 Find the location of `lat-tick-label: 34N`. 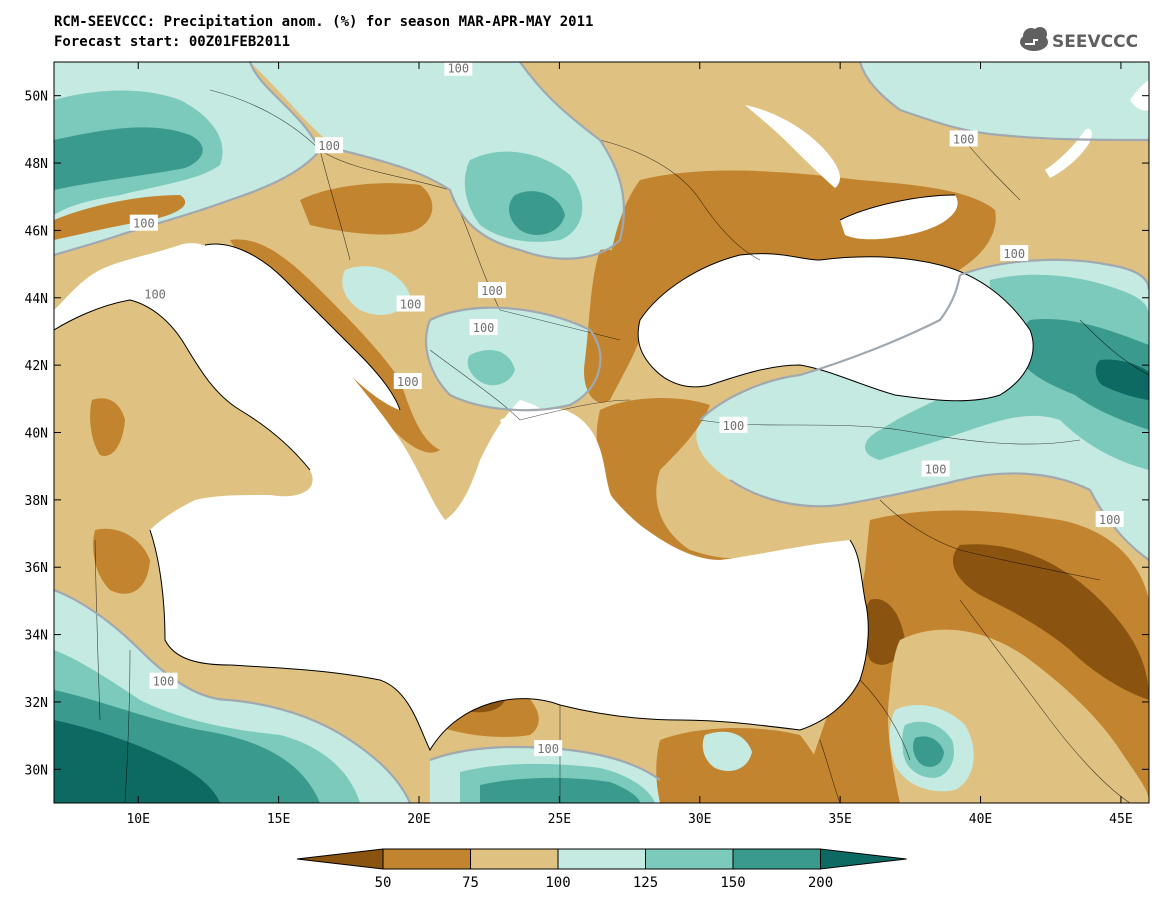

lat-tick-label: 34N is located at coordinates (36, 636).